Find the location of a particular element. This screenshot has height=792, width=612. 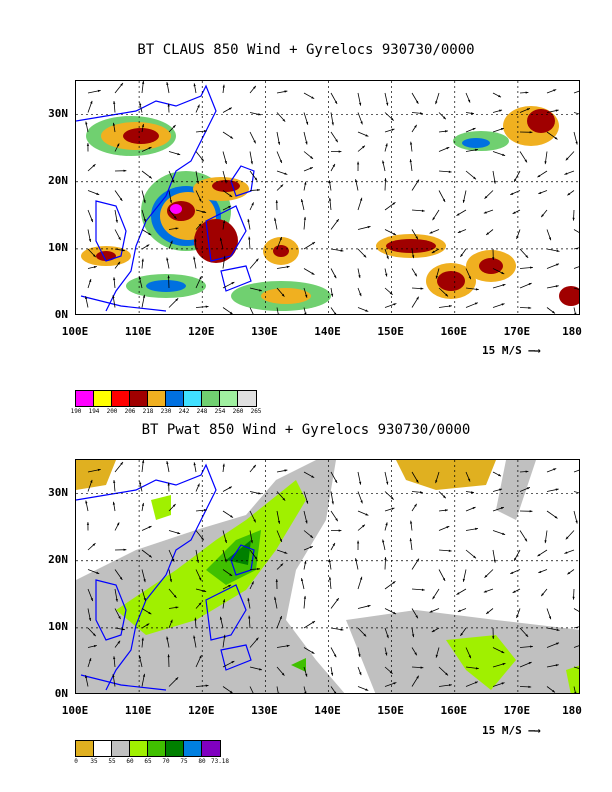

colorbar-swatch is located at coordinates (85, 398).